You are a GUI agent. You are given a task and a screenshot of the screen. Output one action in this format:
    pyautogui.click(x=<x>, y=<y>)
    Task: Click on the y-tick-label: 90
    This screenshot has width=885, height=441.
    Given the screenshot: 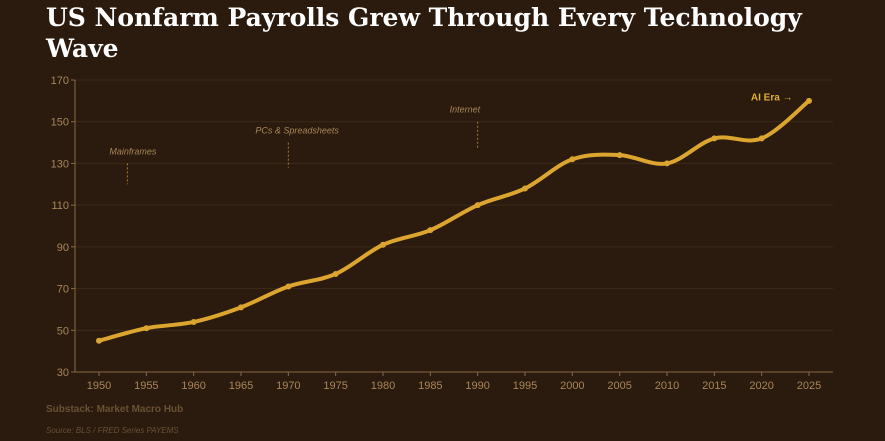 What is the action you would take?
    pyautogui.click(x=63, y=248)
    